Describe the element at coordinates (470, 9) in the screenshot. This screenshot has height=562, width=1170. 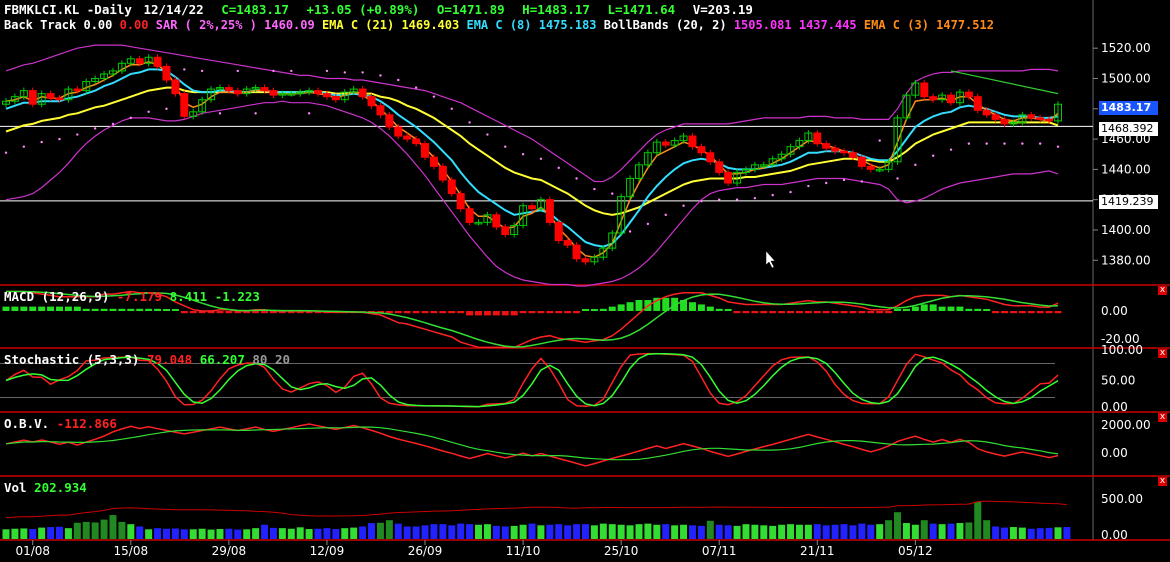
I see `open-value: O=1471.89` at that location.